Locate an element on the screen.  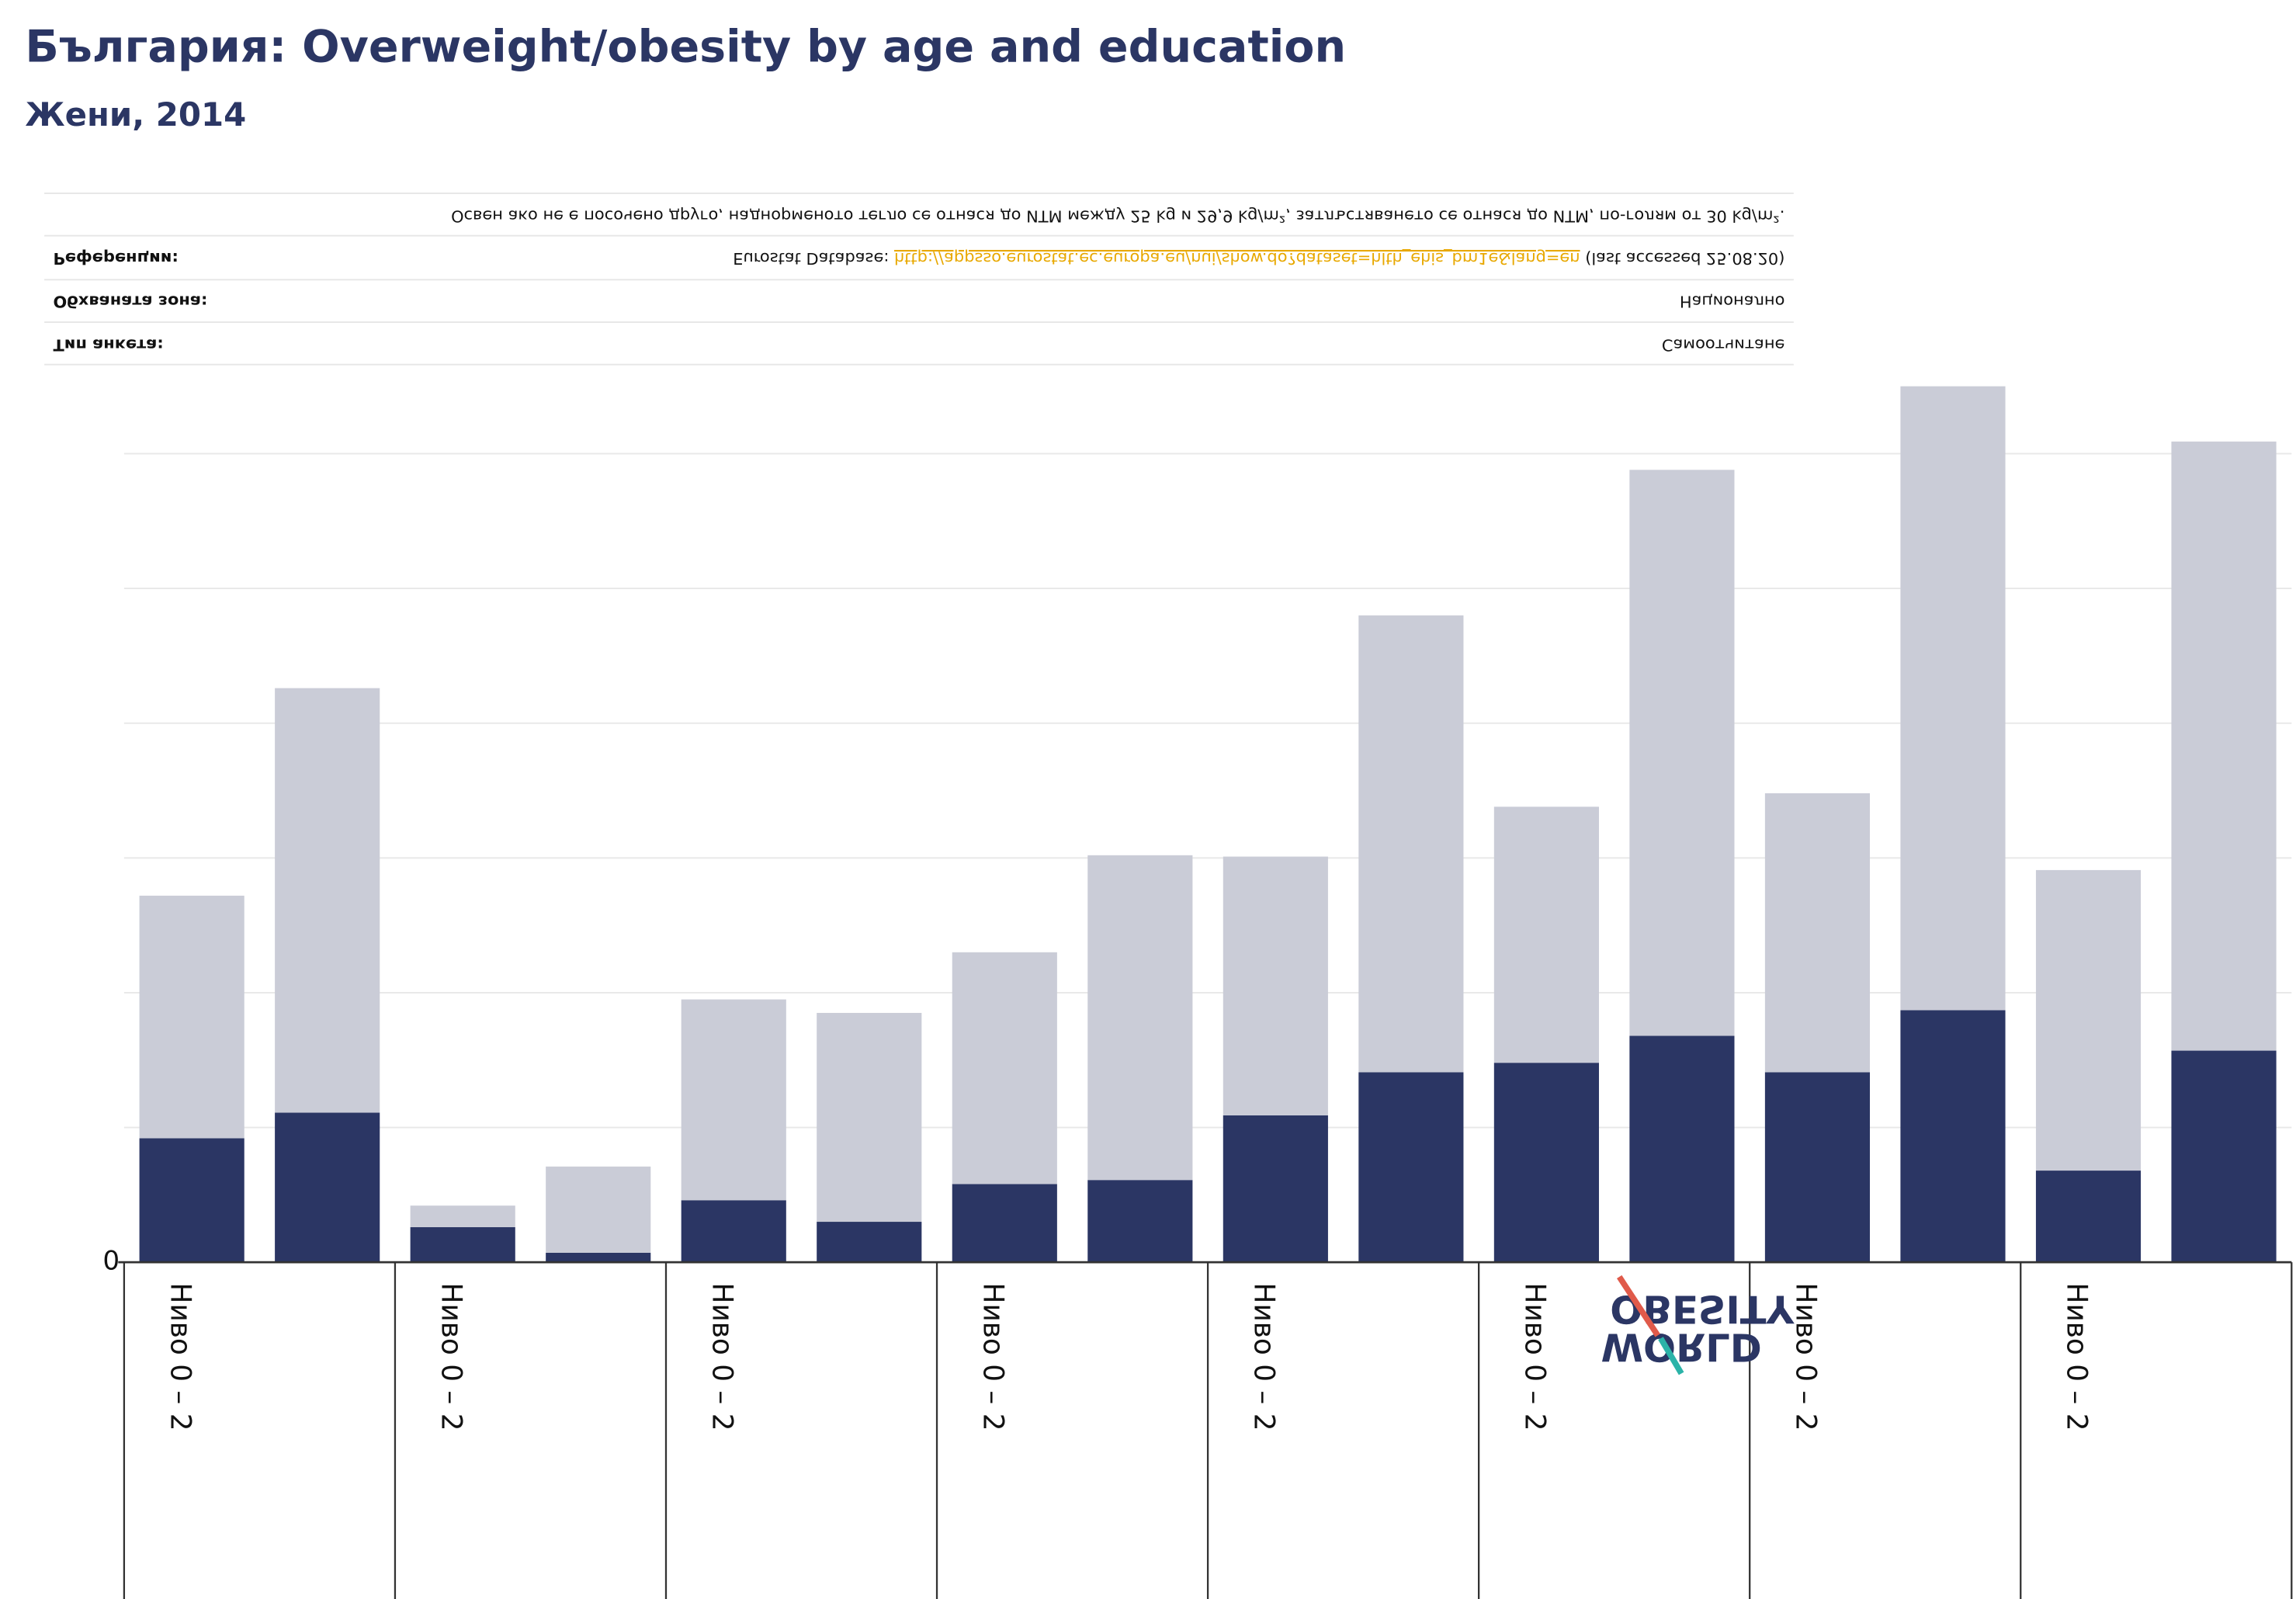
row-value: Национално is located at coordinates (1732, 302).